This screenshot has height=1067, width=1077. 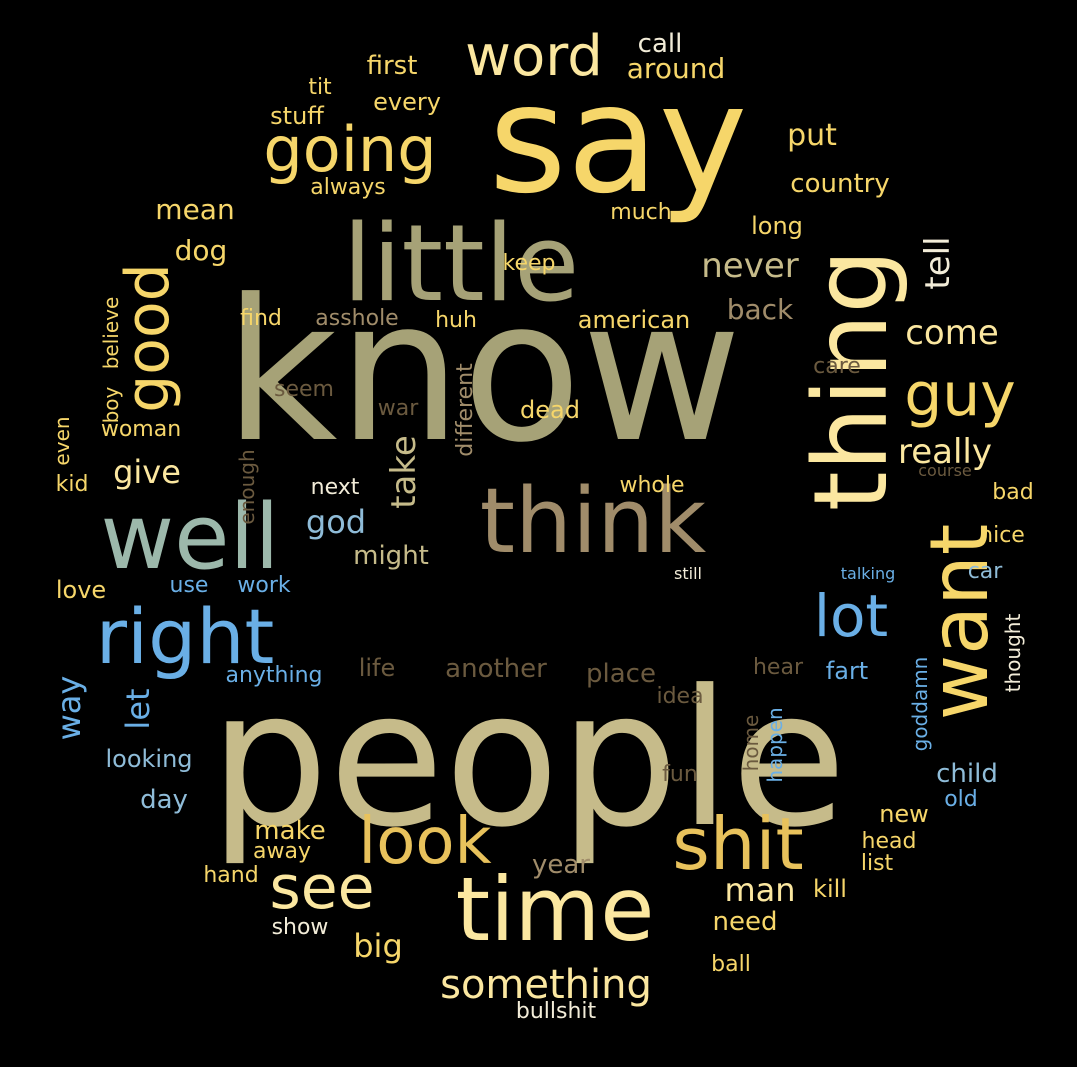 I want to click on word-thing: thing, so click(x=851, y=380).